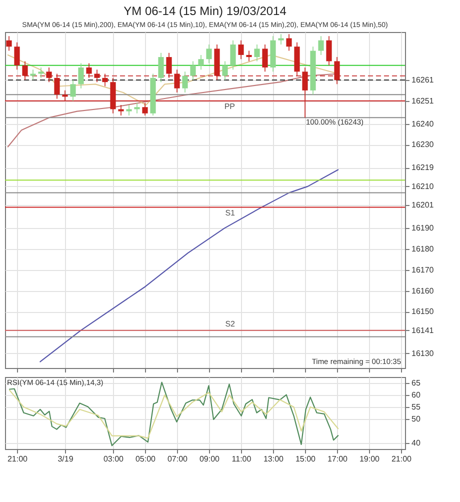  I want to click on y-tick-label: 16219, so click(423, 167).